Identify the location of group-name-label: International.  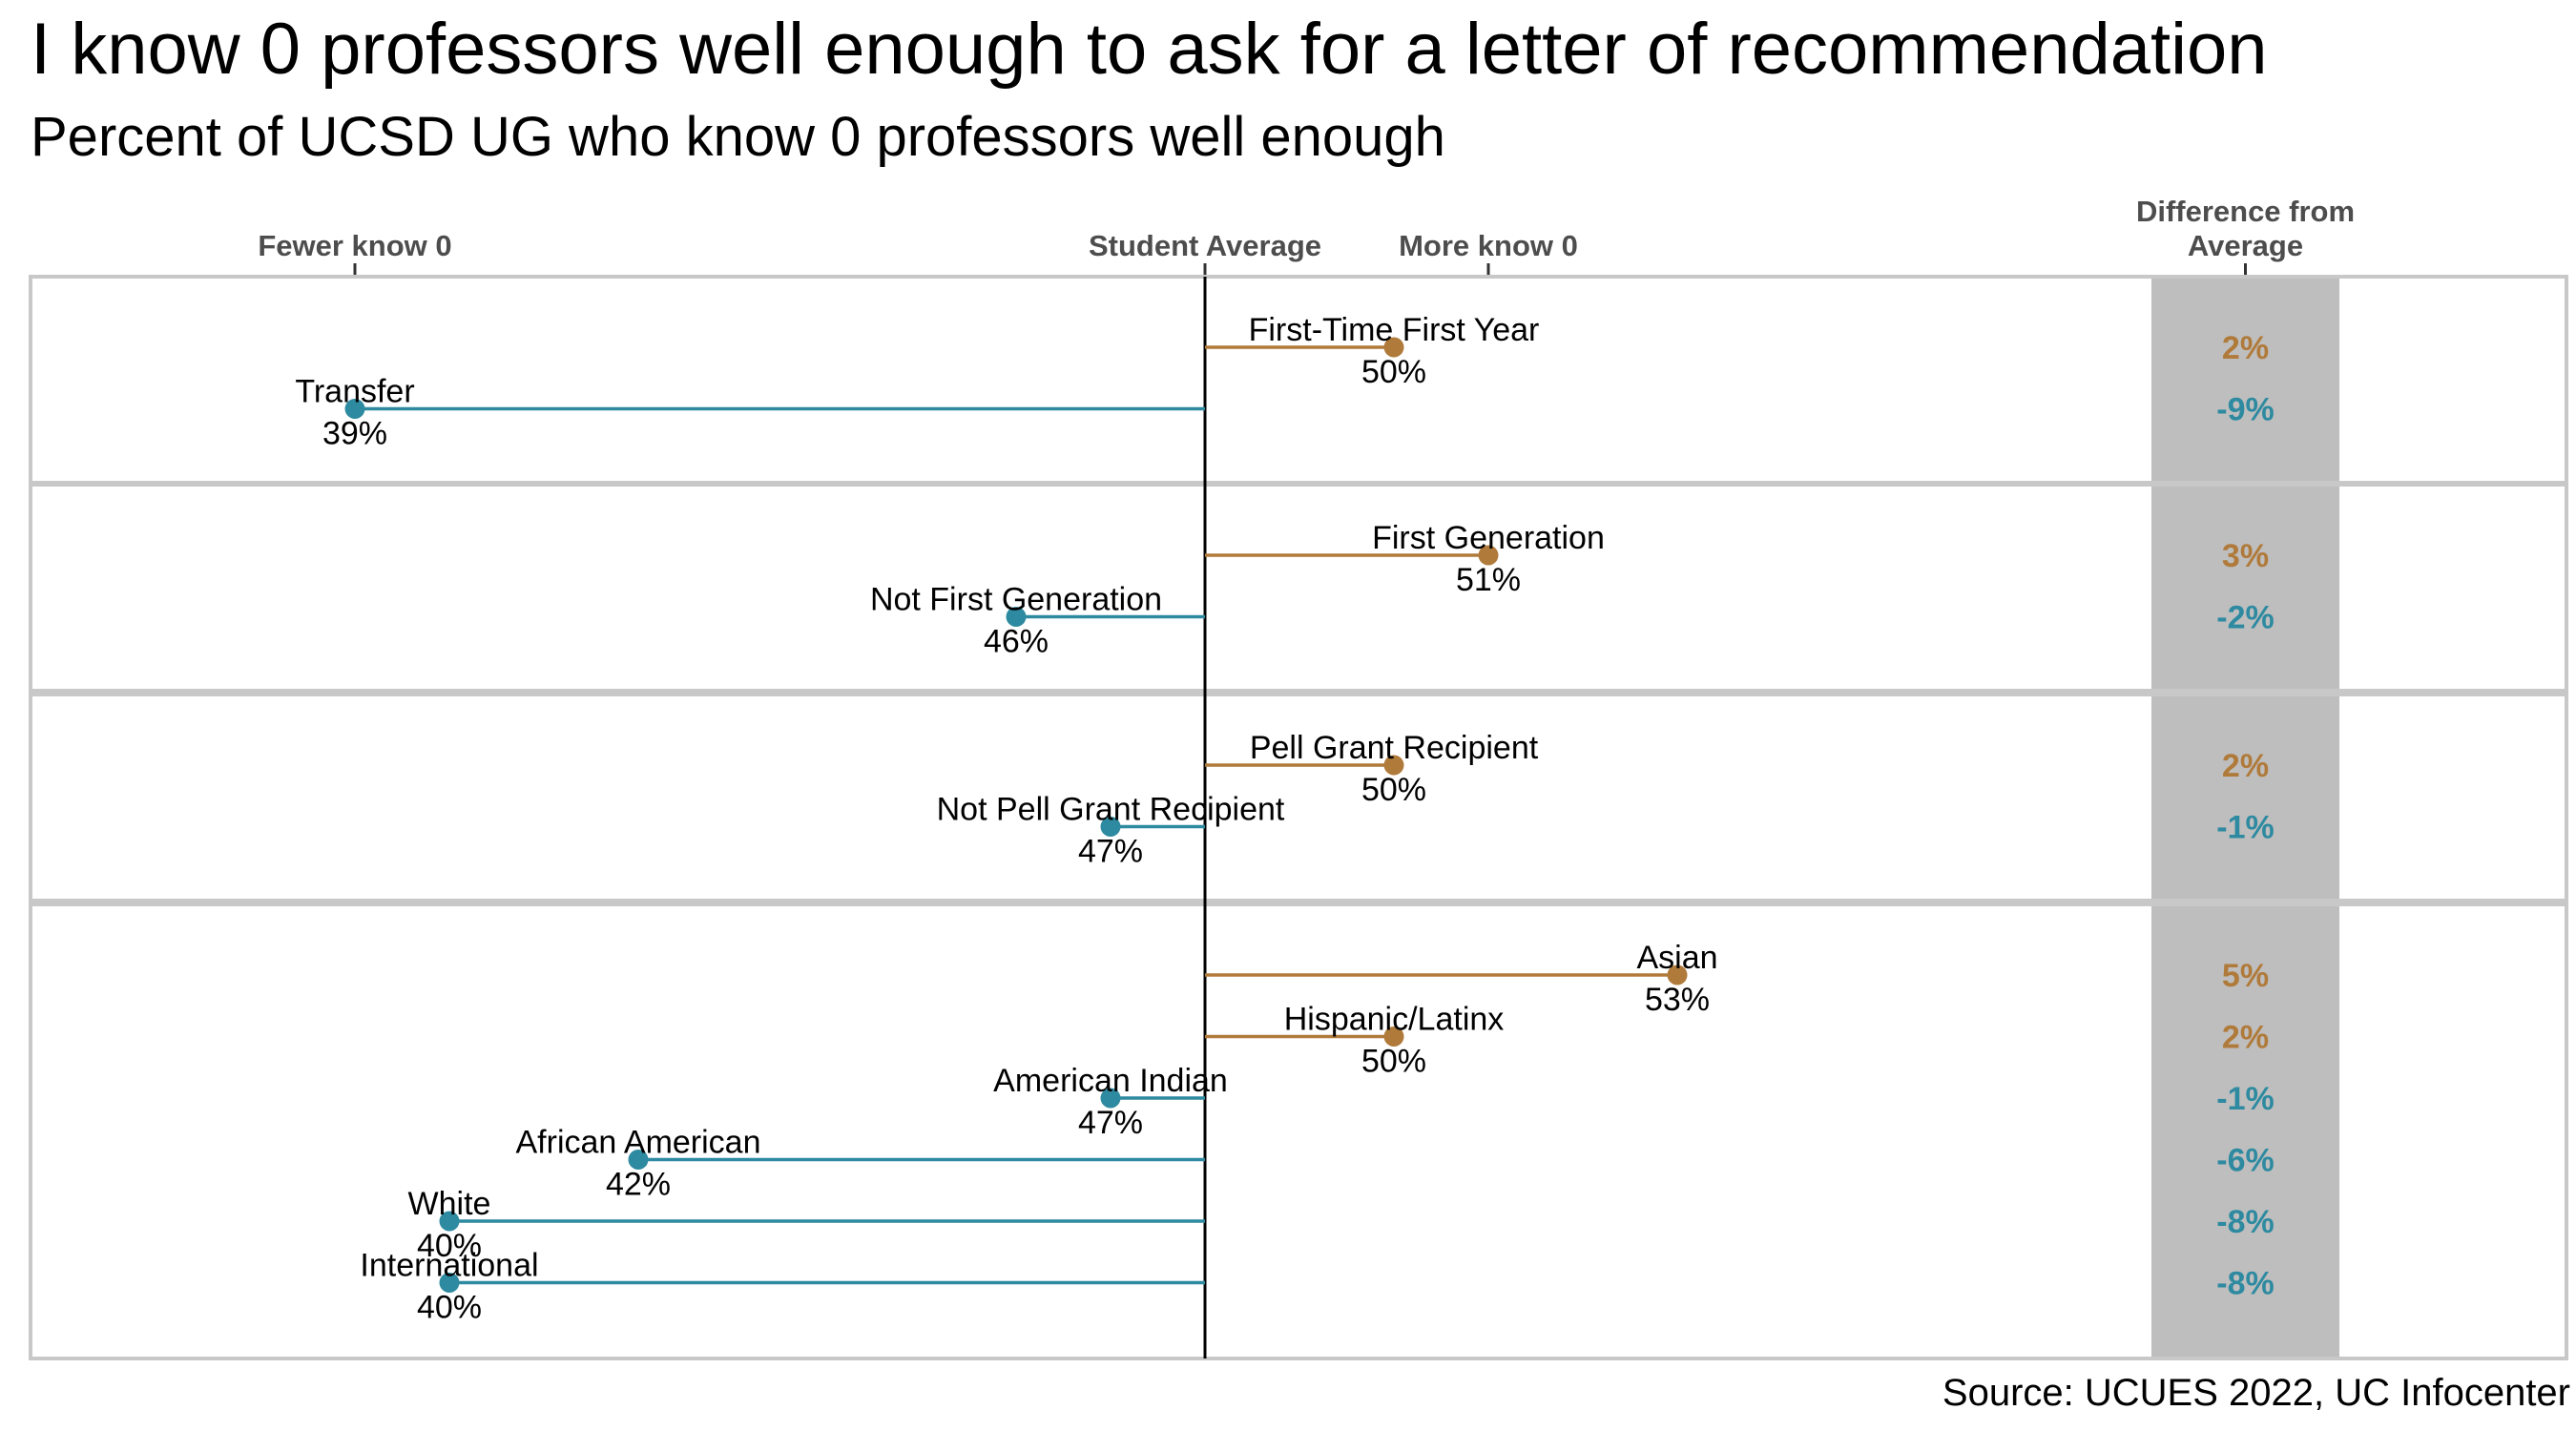
(449, 1266).